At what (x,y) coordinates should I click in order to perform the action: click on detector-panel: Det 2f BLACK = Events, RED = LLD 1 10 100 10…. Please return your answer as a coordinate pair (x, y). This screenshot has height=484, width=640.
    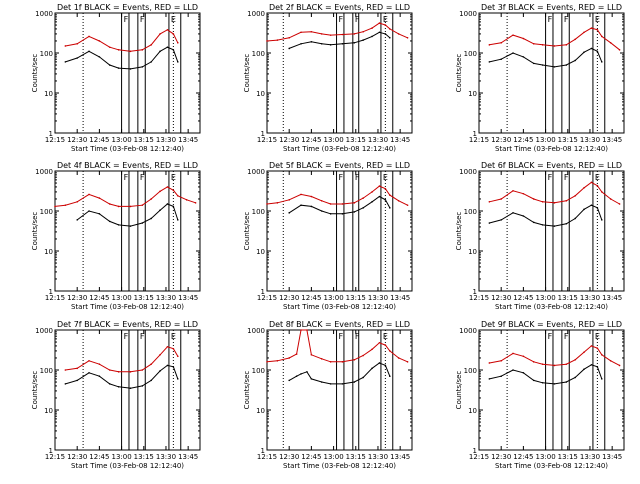
    Looking at the image, I should click on (328, 78).